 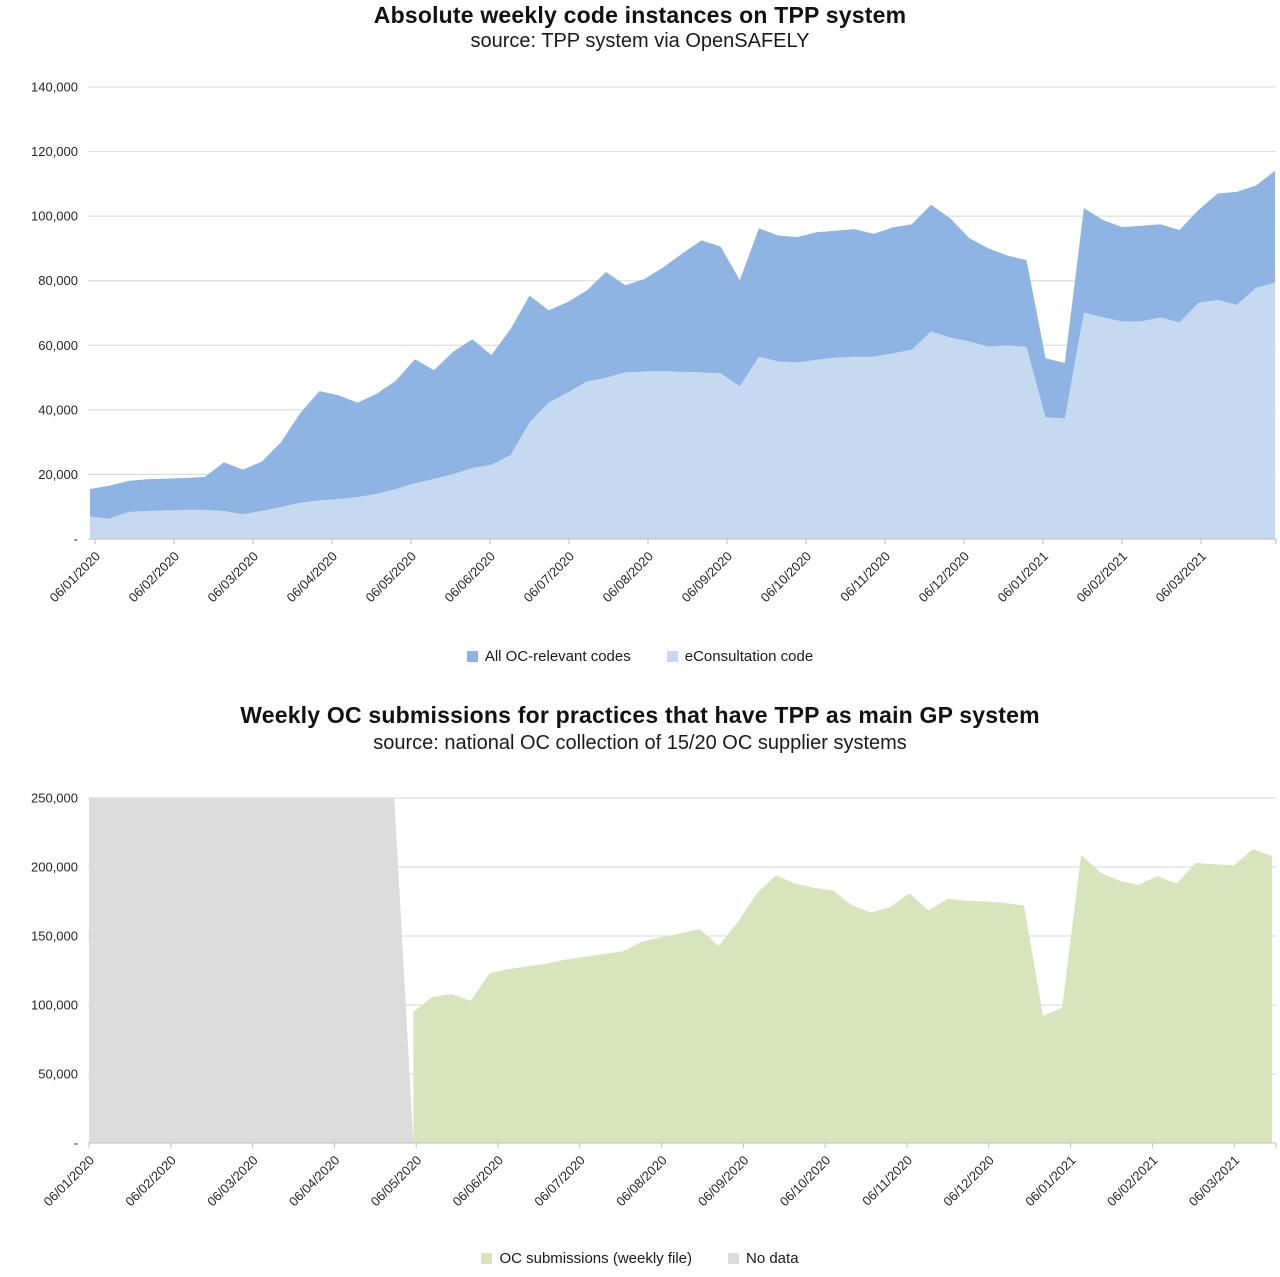 I want to click on legend-label: All OC-relevant codes, so click(x=557, y=656).